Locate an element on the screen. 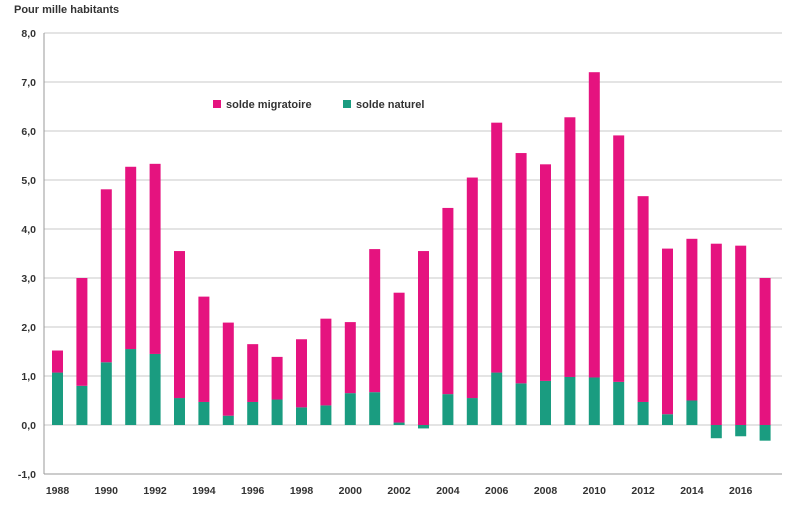 Image resolution: width=800 pixels, height=512 pixels. bar-solde-migratoire-2004 is located at coordinates (448, 301).